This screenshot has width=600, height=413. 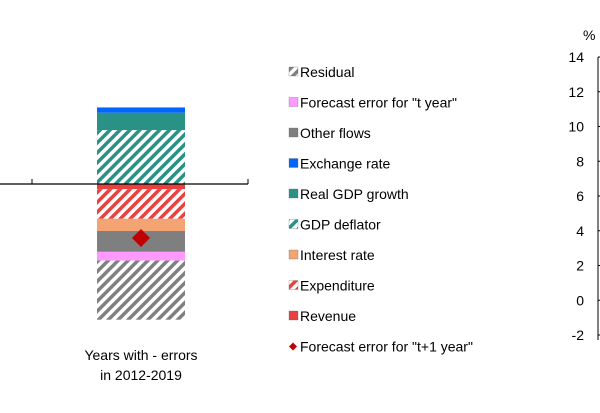 I want to click on bar-segment-interest-rate, so click(x=141, y=224).